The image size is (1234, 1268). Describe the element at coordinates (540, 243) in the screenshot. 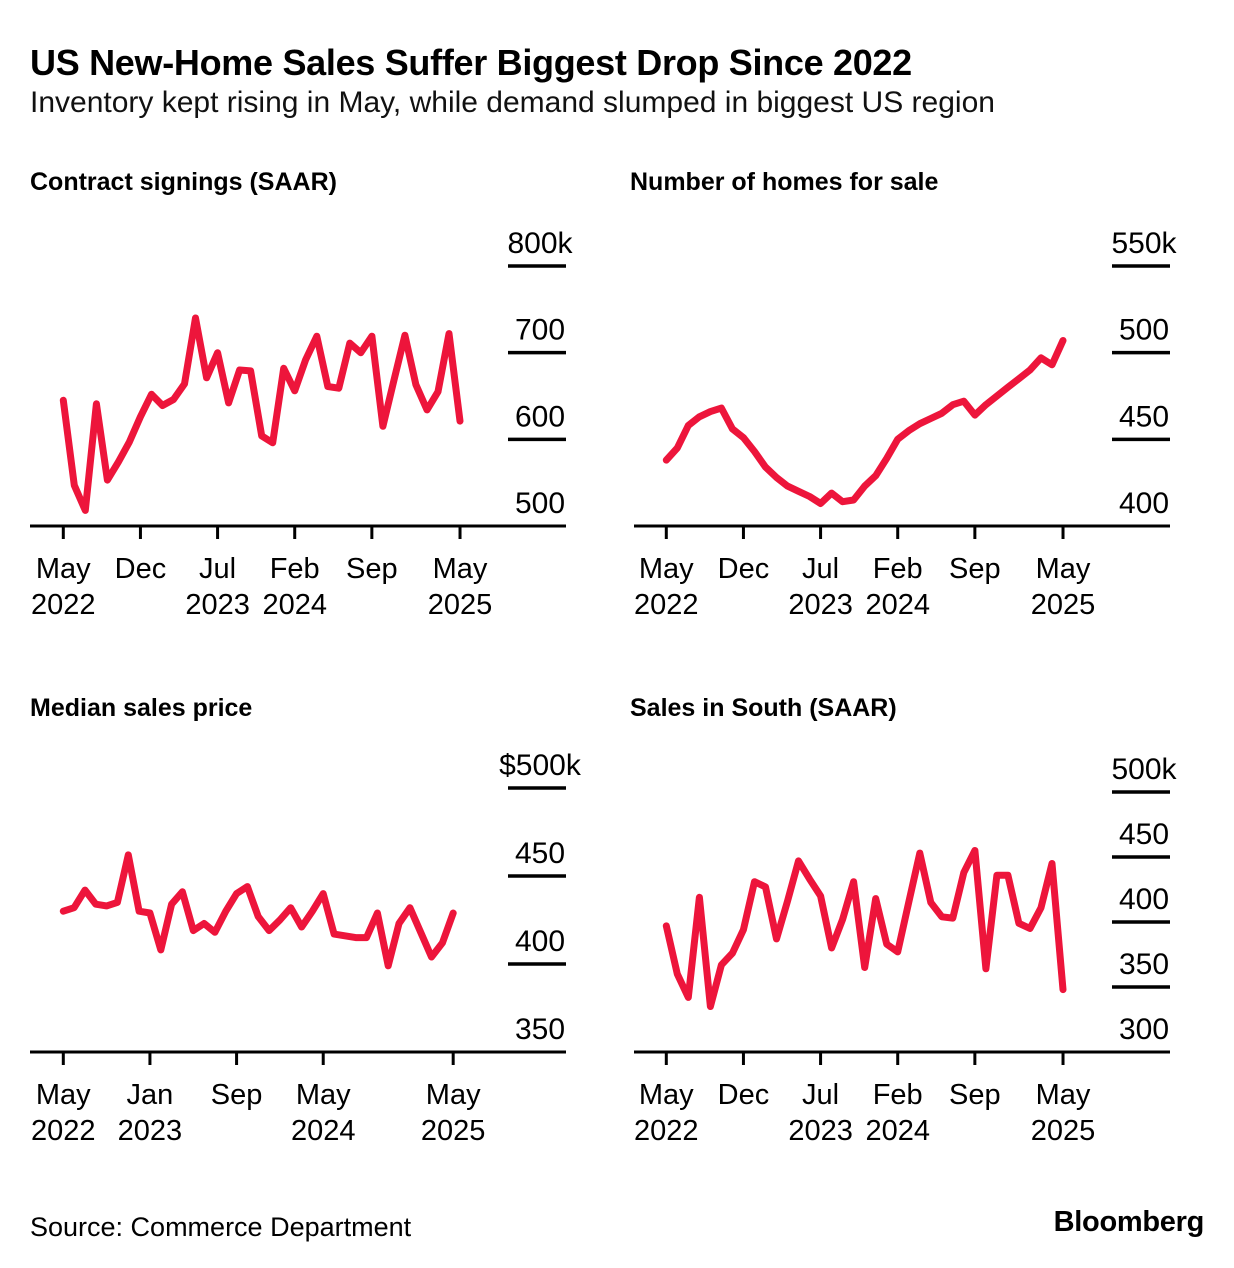

I see `svg-text: 800k` at that location.